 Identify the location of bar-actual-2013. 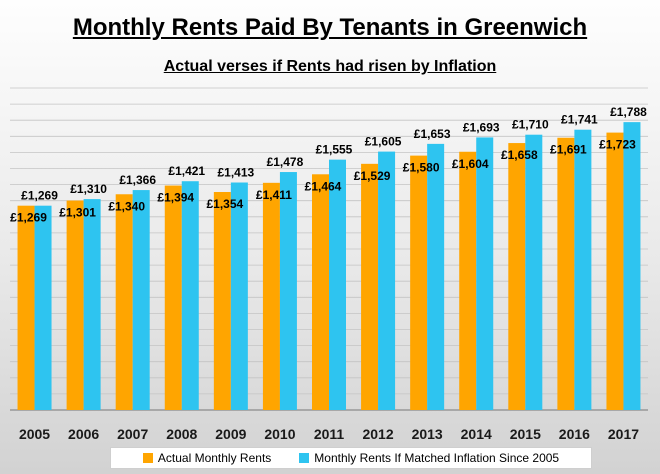
(419, 282).